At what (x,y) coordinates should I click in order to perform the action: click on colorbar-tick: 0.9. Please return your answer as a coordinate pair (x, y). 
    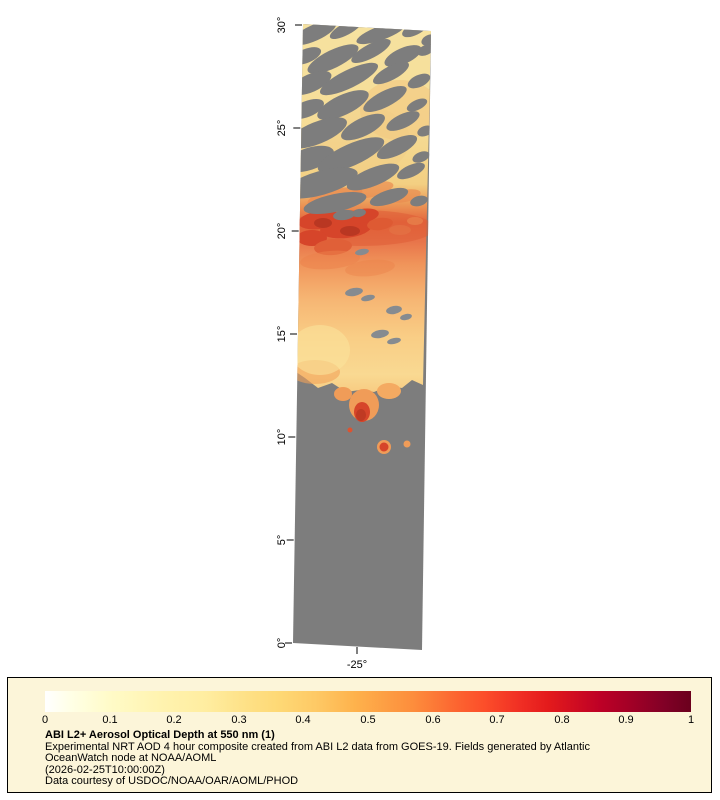
    Looking at the image, I should click on (626, 720).